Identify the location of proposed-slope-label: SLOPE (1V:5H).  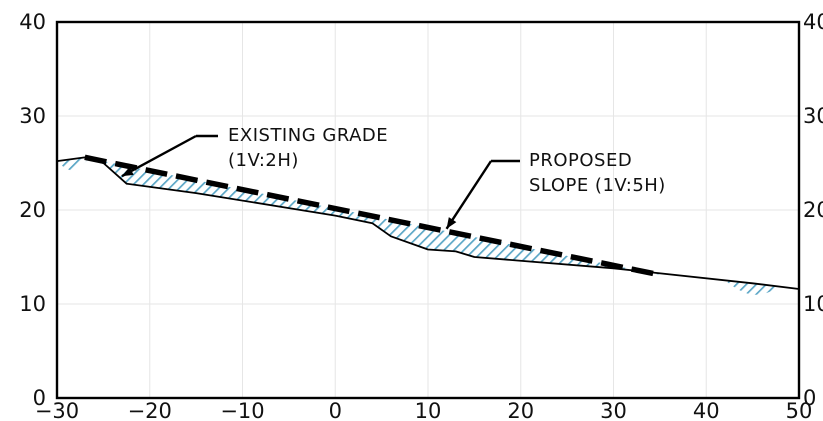
(597, 185).